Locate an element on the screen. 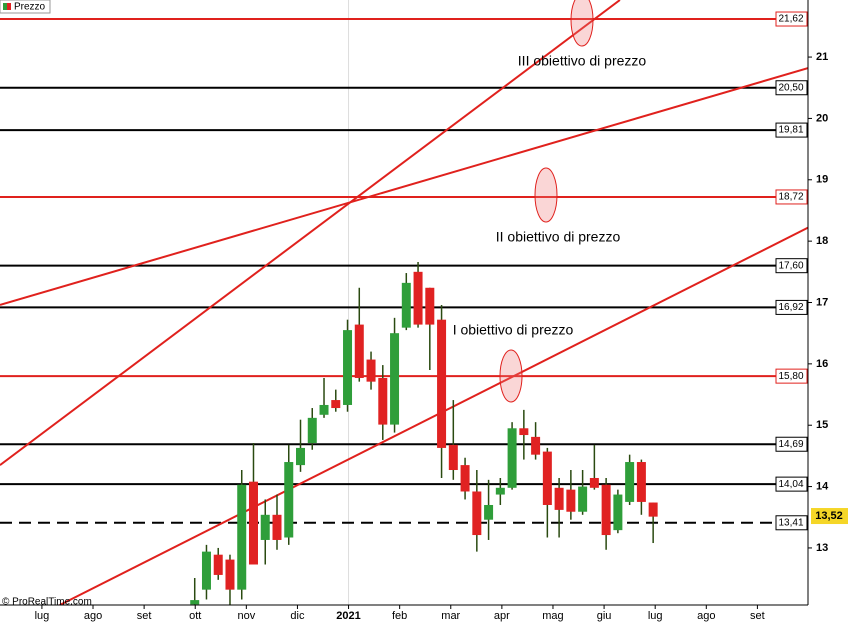 Image resolution: width=850 pixels, height=628 pixels. level-label: 15,80 is located at coordinates (790, 376).